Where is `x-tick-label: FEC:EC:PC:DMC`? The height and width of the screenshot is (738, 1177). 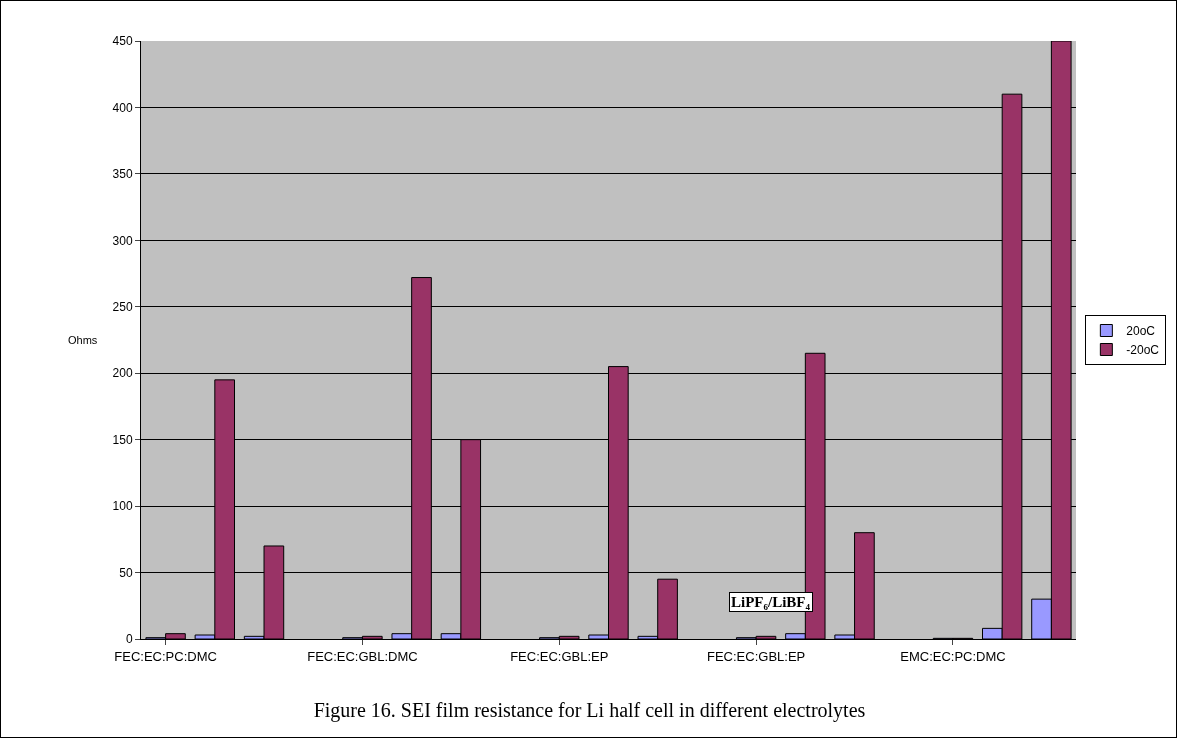 x-tick-label: FEC:EC:PC:DMC is located at coordinates (165, 656).